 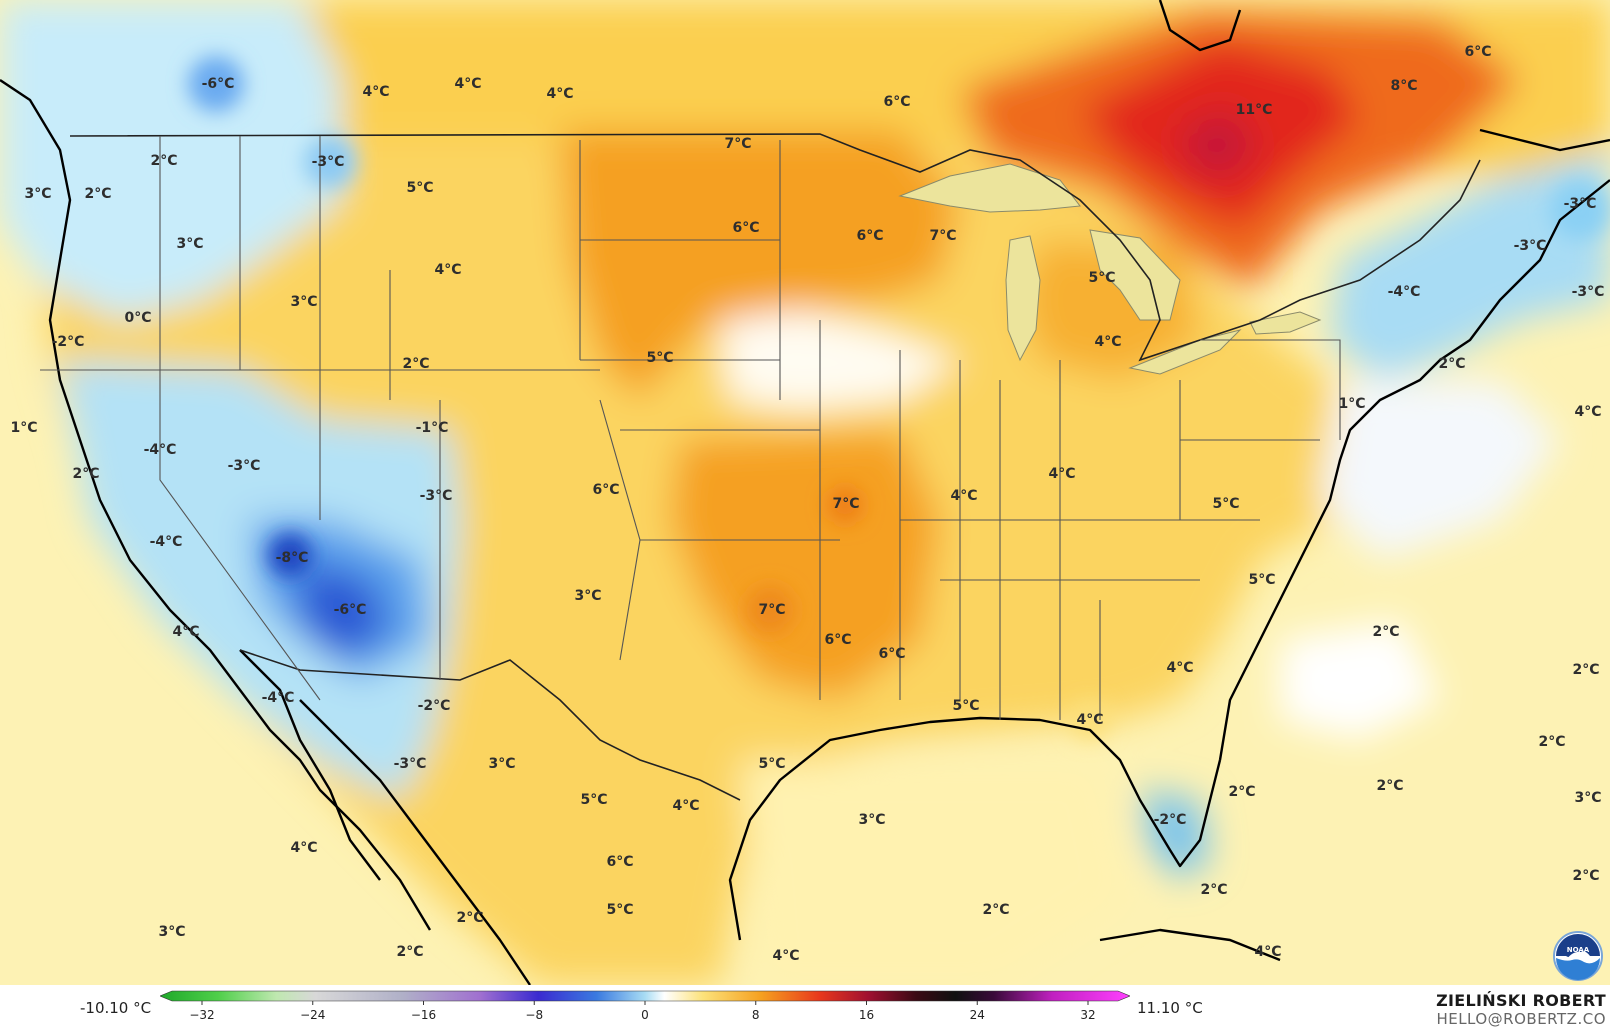 What do you see at coordinates (805, 565) in the screenshot?
I see `warm-south-central` at bounding box center [805, 565].